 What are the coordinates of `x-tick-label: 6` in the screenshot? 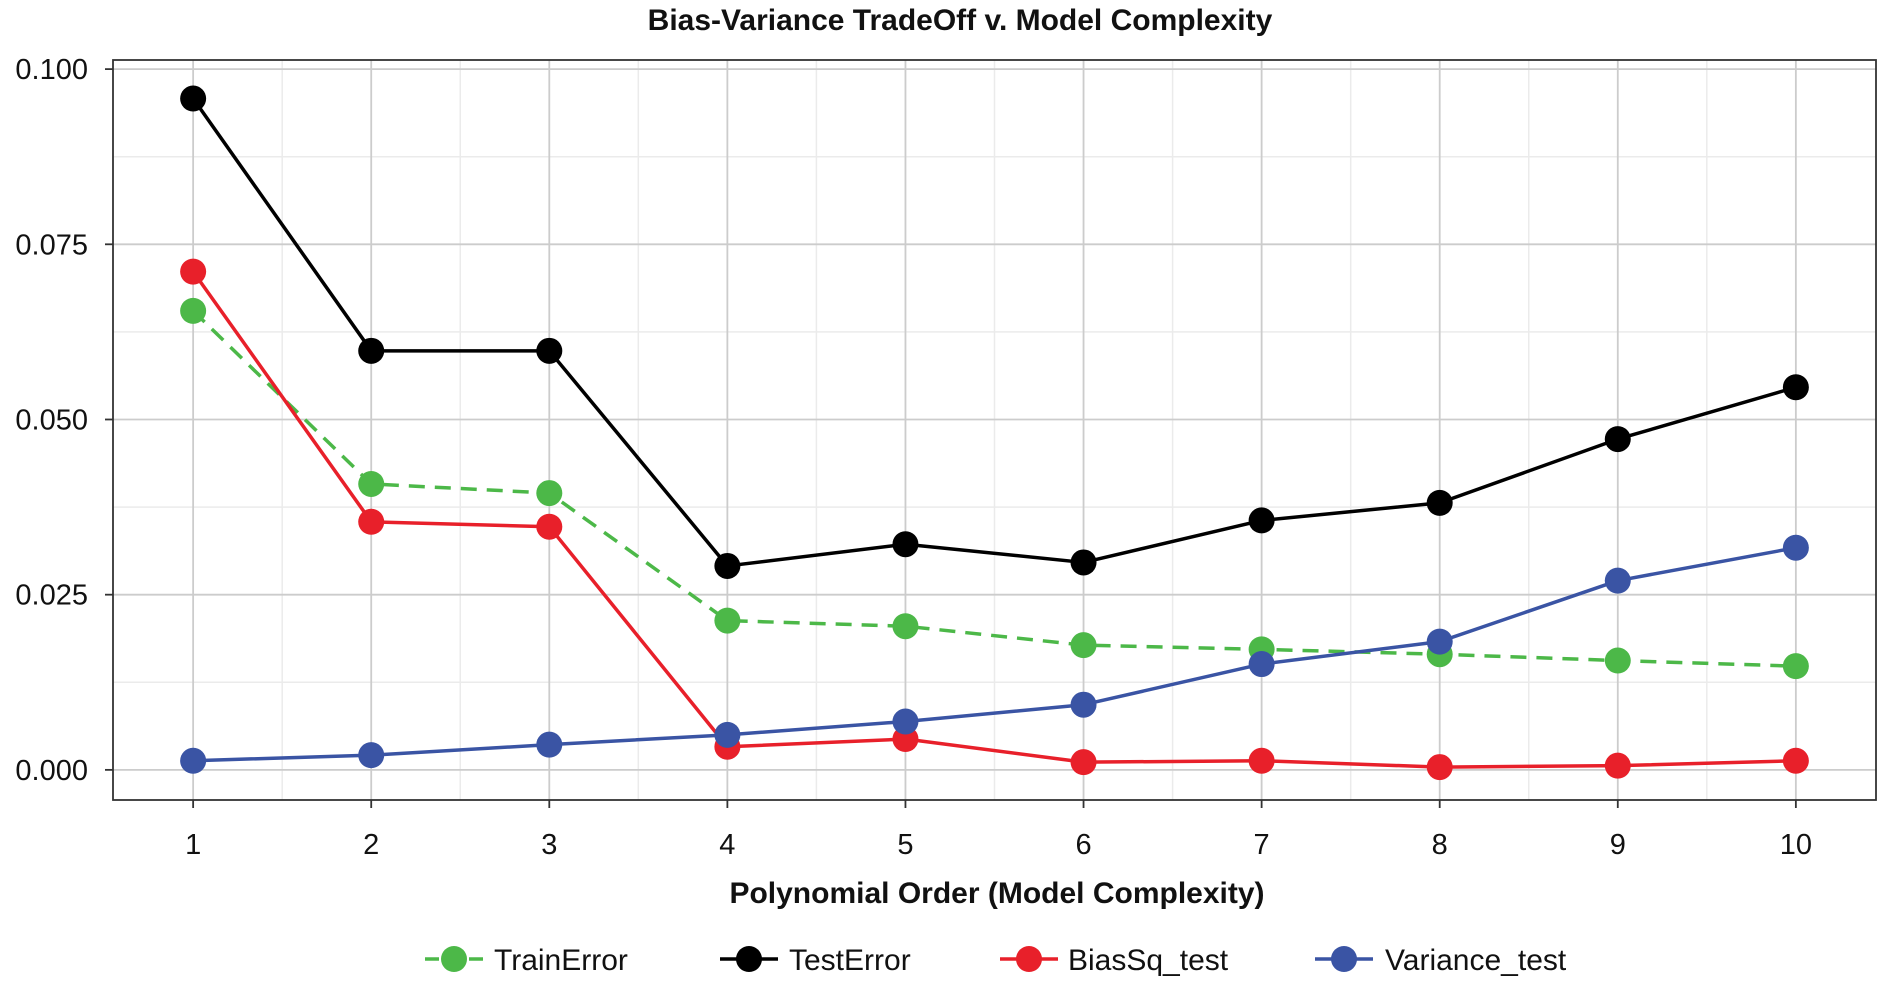 It's located at (1083, 845).